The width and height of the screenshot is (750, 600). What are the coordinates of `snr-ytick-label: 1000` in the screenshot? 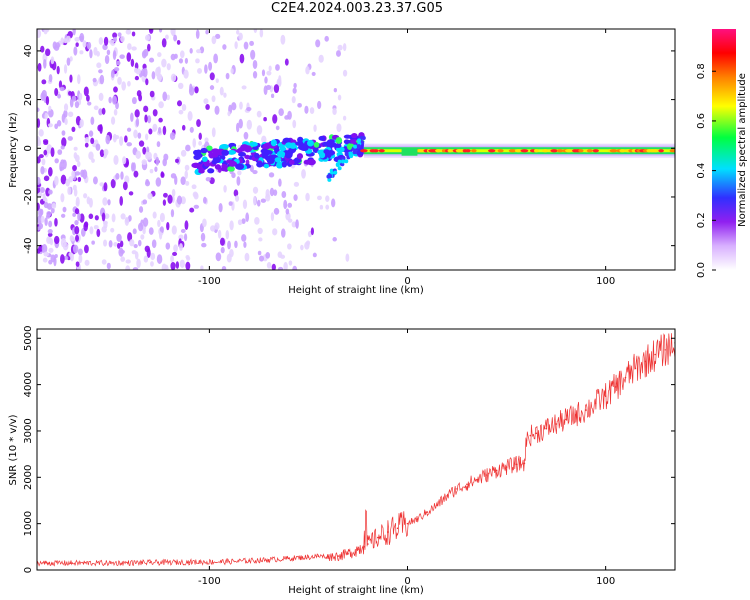 It's located at (28, 523).